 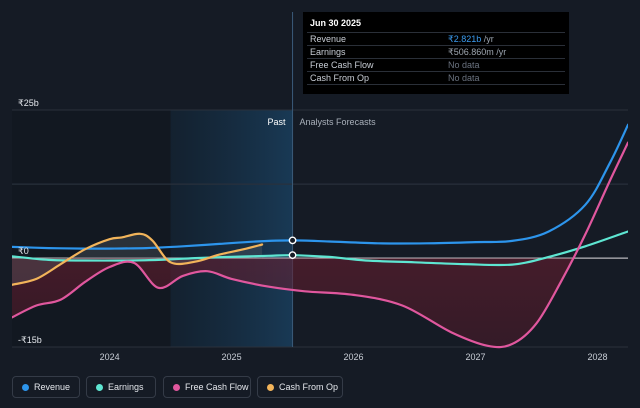 I want to click on tooltip-value: ₹506.860m /yr, so click(x=477, y=52).